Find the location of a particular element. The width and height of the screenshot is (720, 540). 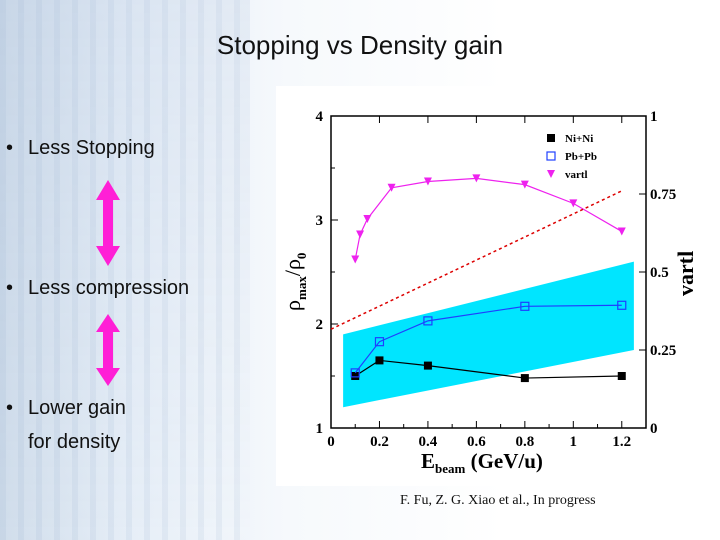

legend-label: Ni+Ni is located at coordinates (579, 139).